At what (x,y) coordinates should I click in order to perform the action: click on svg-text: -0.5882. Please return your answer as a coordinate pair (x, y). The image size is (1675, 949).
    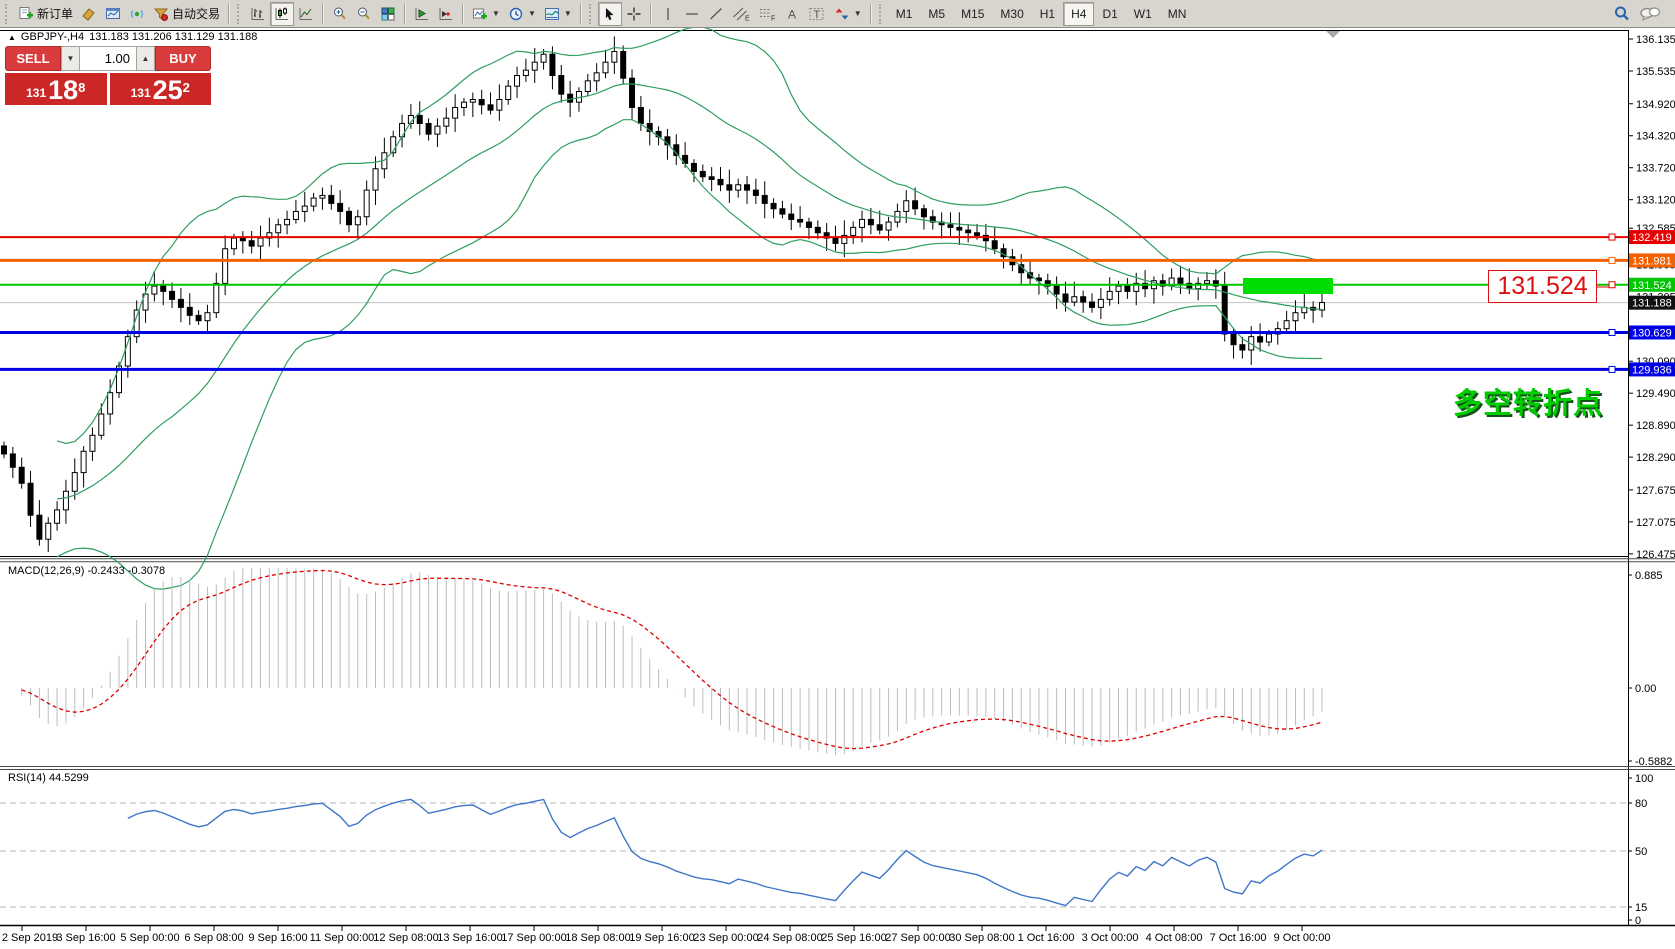
    Looking at the image, I should click on (1653, 762).